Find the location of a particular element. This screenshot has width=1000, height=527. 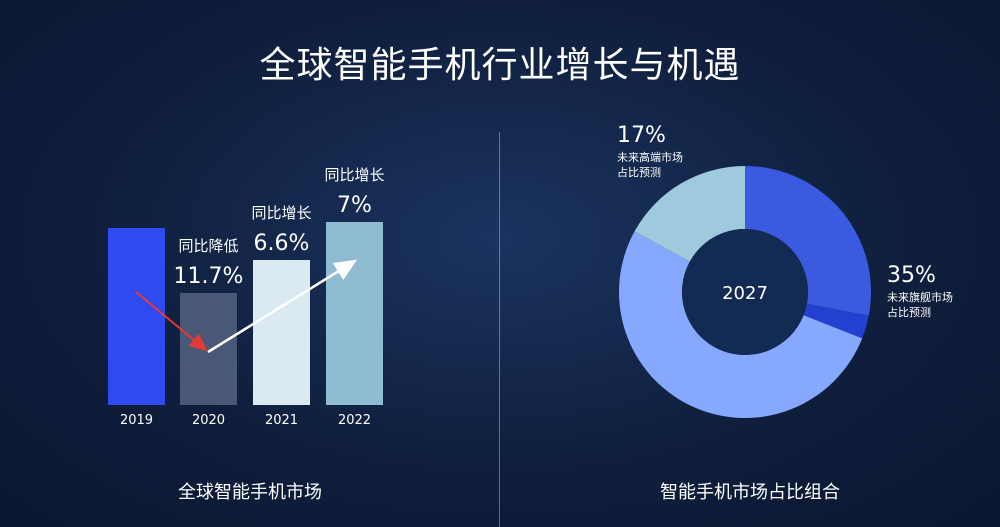

bar-chart: 2019 2020 2021 2022 同比降低 11.7% 同比增长 6.6% 同比增长 7% is located at coordinates (246, 297).